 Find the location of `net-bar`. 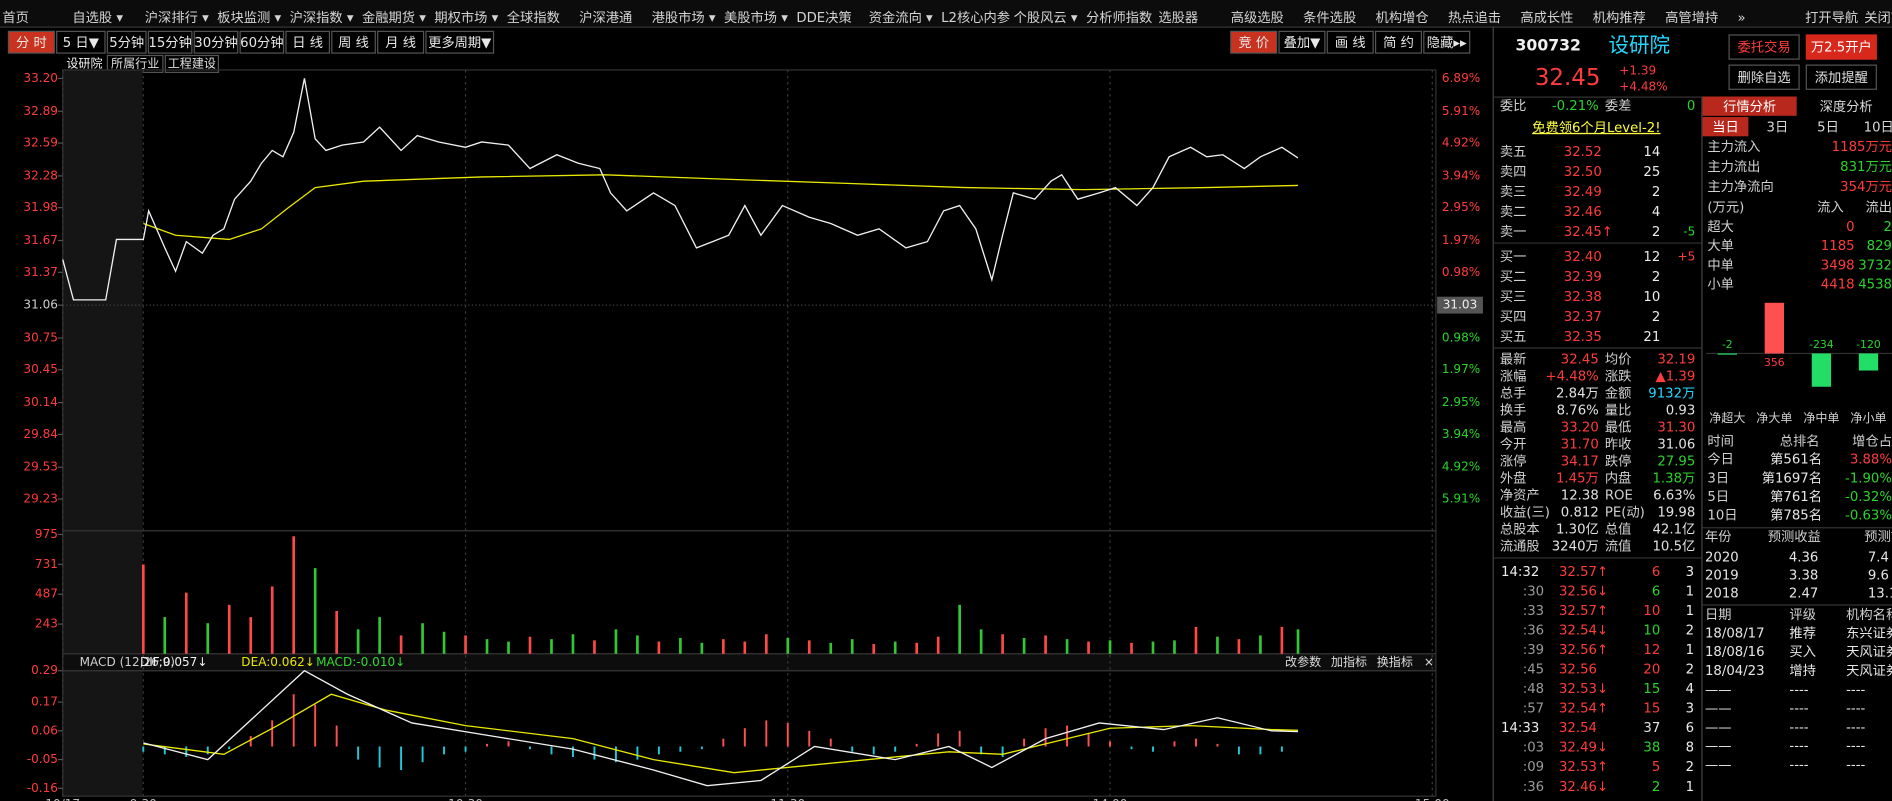

net-bar is located at coordinates (1868, 362).